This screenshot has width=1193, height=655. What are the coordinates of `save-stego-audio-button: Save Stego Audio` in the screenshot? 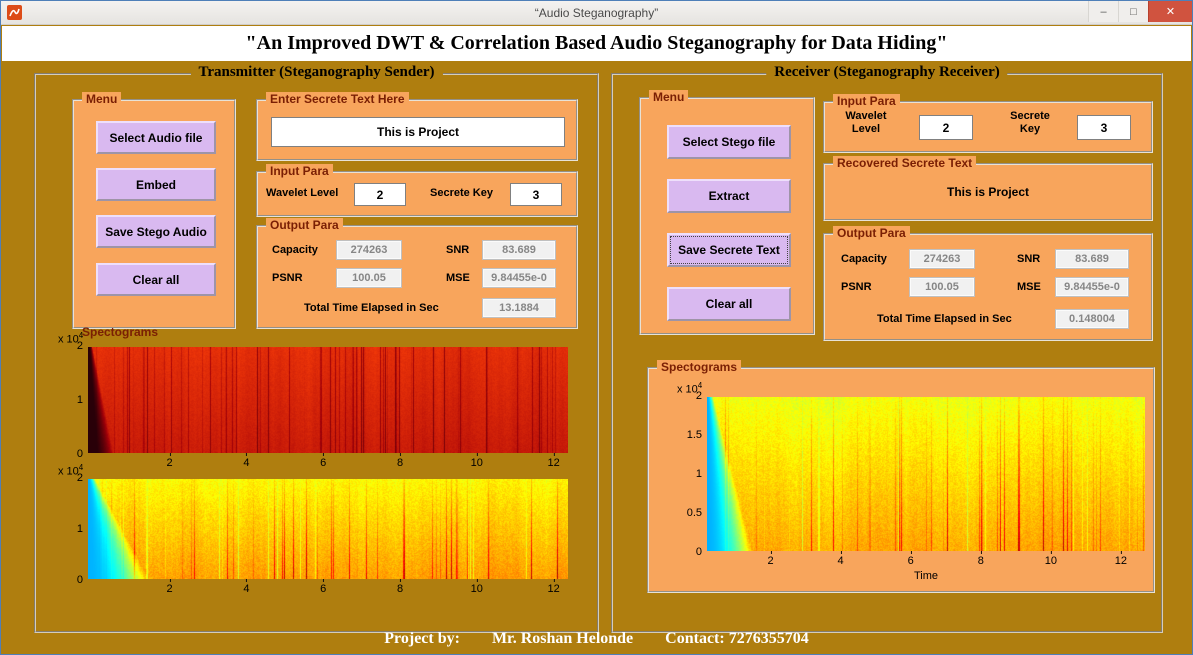 It's located at (156, 231).